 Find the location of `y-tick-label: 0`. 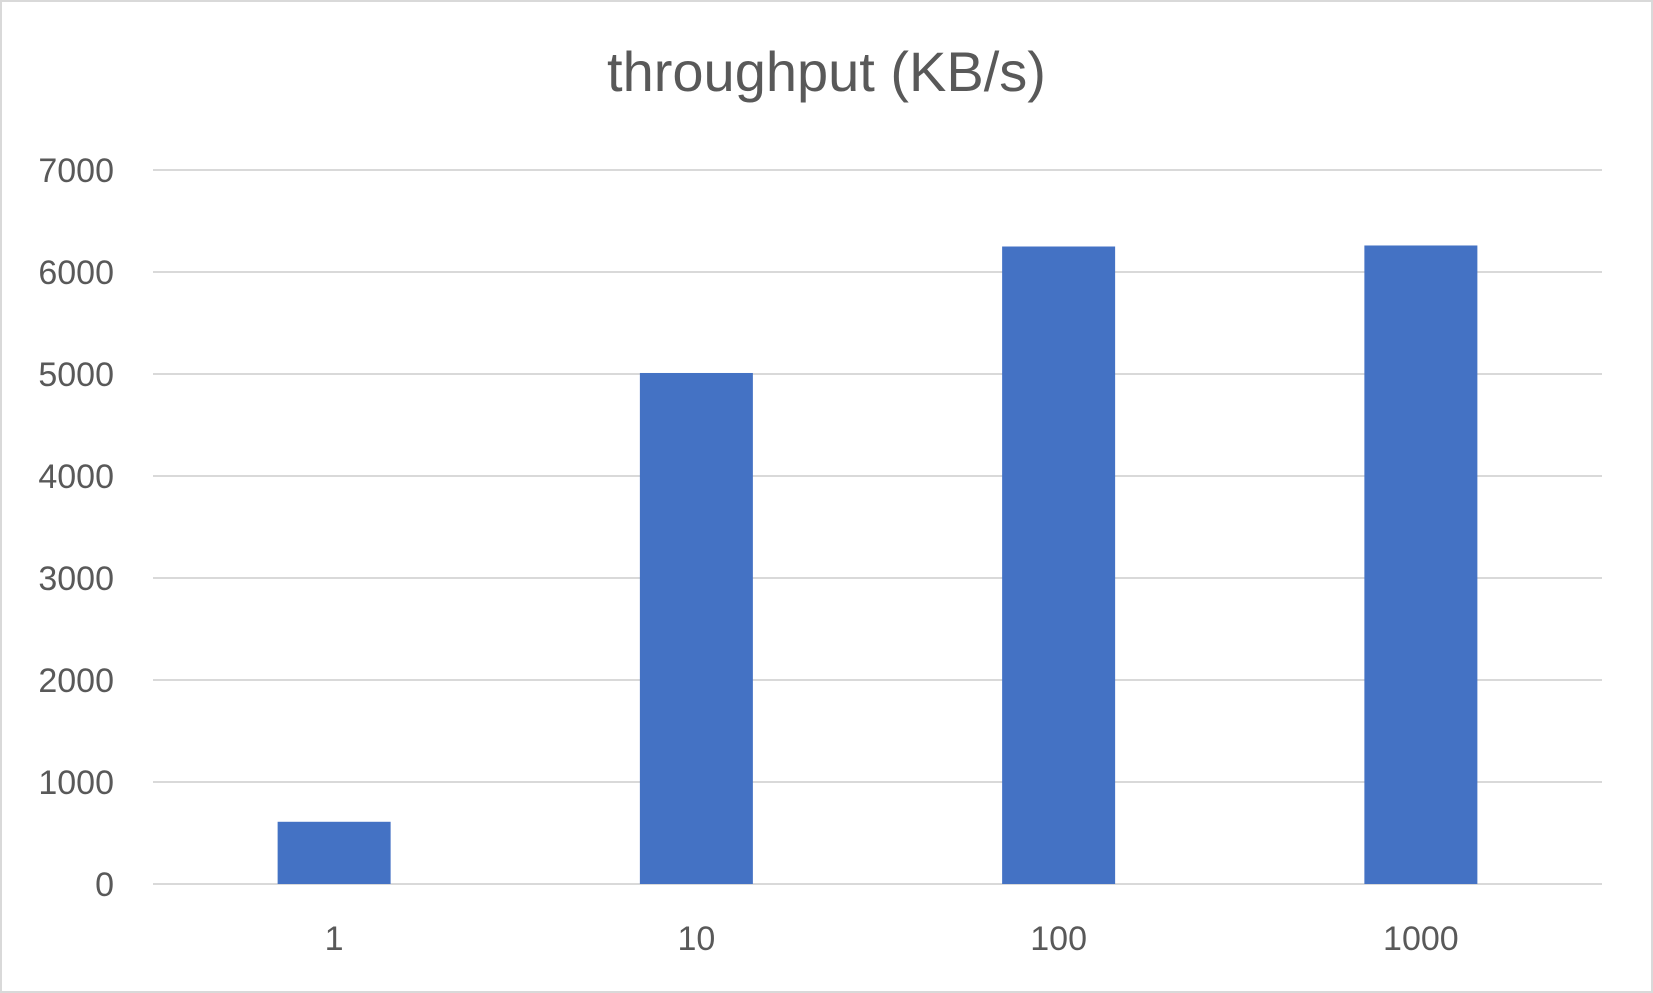

y-tick-label: 0 is located at coordinates (104, 885).